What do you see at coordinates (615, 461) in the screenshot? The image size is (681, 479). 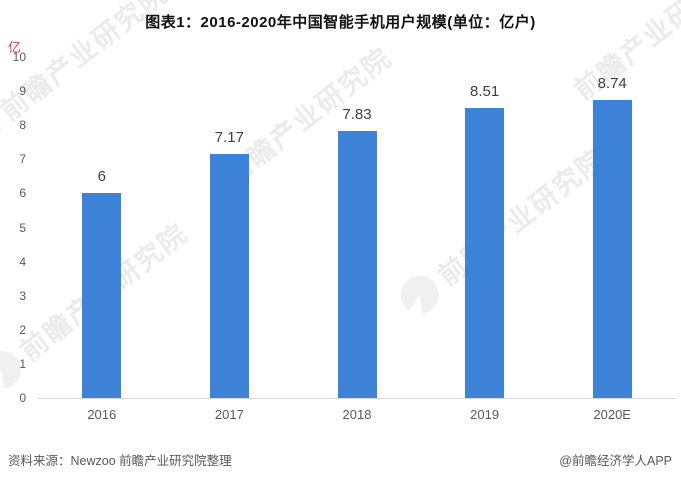 I see `credit-note: @前瞻经济学人APP` at bounding box center [615, 461].